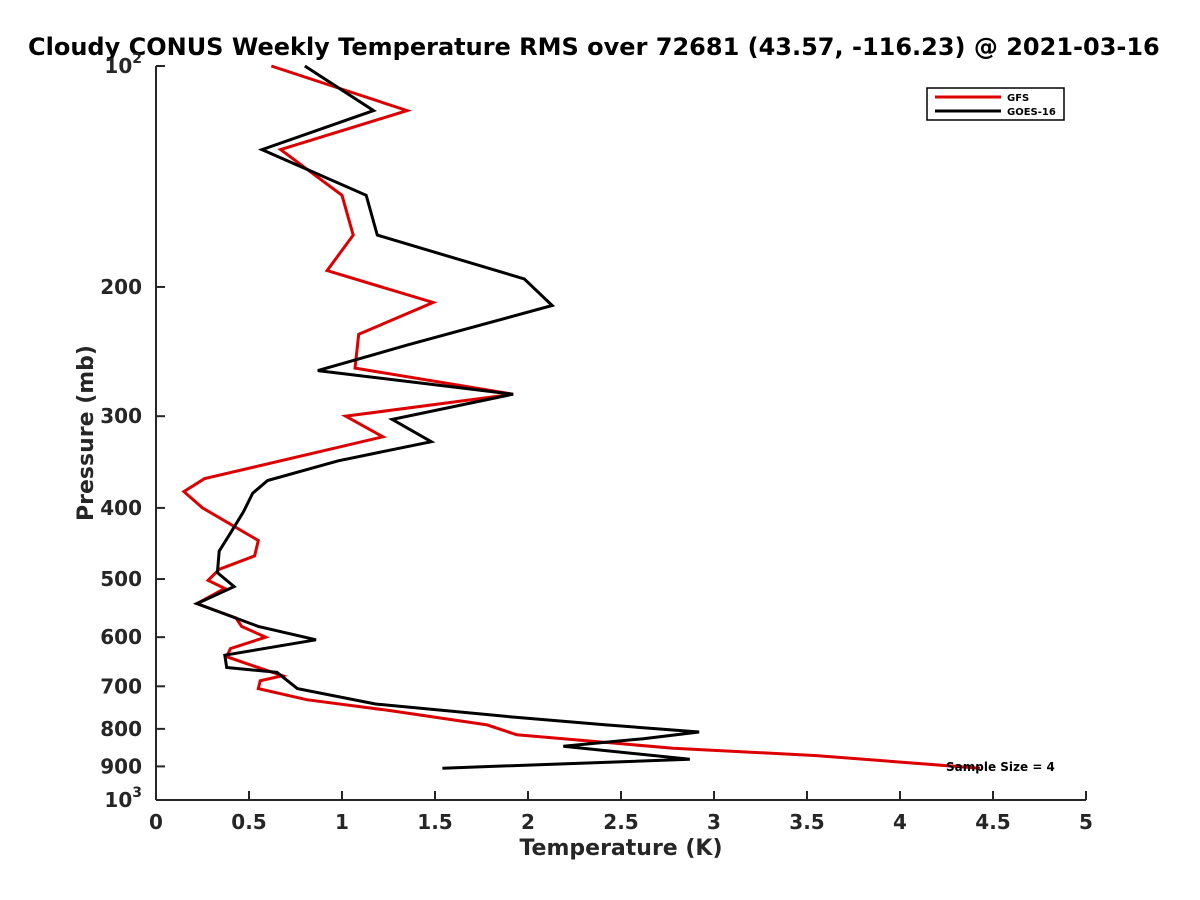 This screenshot has height=900, width=1200. I want to click on legend-label: GFS, so click(1018, 98).